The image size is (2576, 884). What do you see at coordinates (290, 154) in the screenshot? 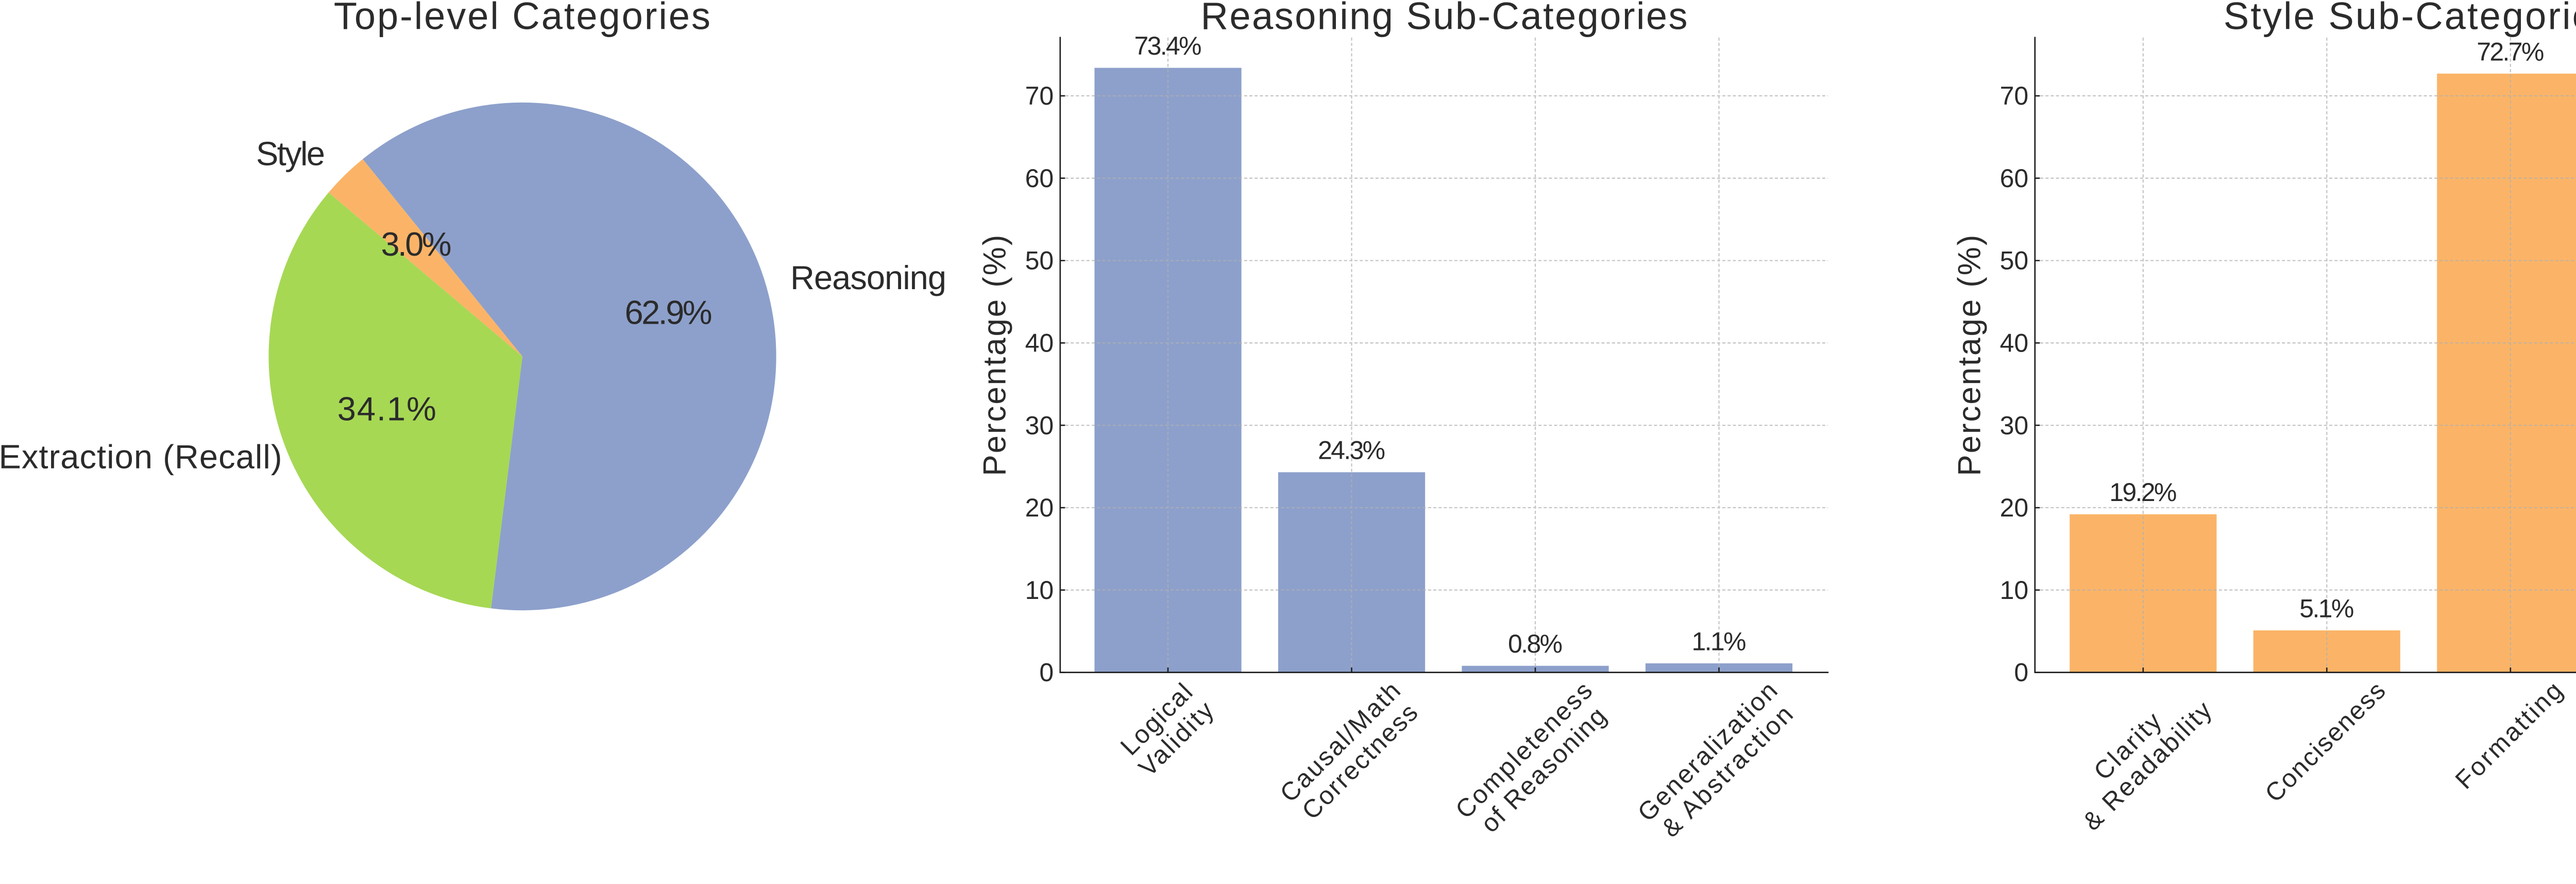
I see `svg-text: Style` at bounding box center [290, 154].